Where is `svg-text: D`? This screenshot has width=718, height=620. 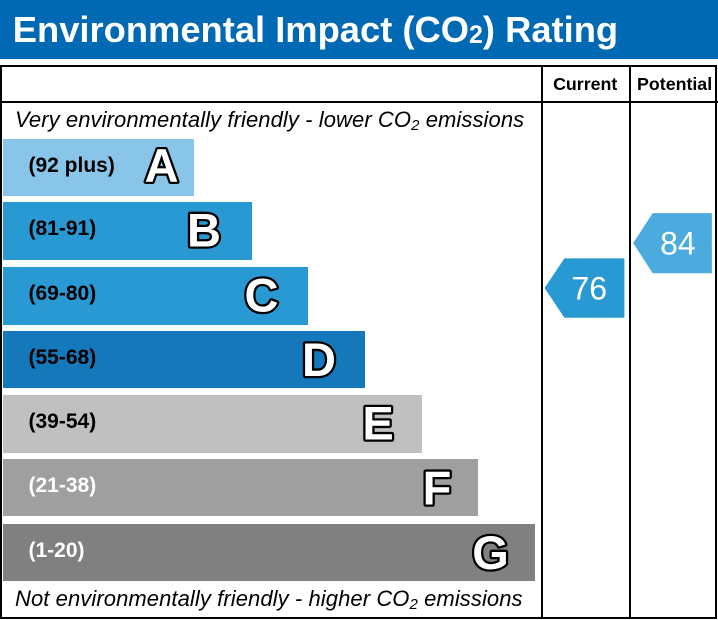 svg-text: D is located at coordinates (319, 359).